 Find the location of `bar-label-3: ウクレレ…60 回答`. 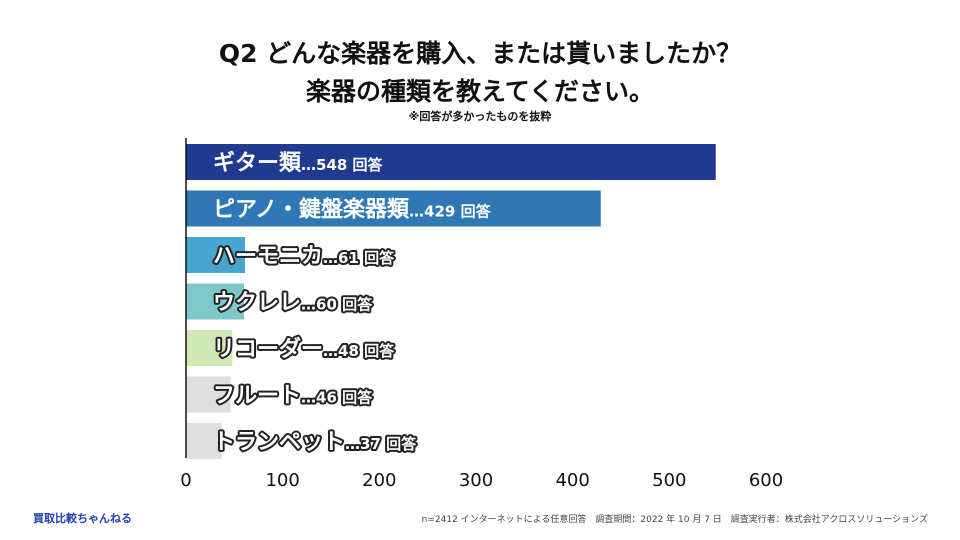

bar-label-3: ウクレレ…60 回答 is located at coordinates (293, 303).